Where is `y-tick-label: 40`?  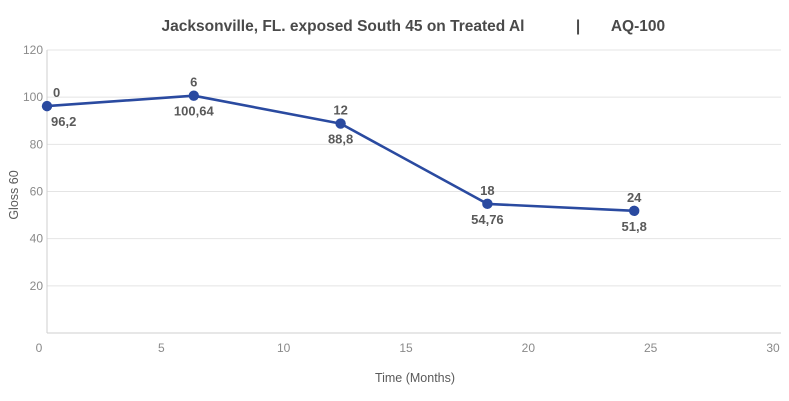
y-tick-label: 40 is located at coordinates (37, 239).